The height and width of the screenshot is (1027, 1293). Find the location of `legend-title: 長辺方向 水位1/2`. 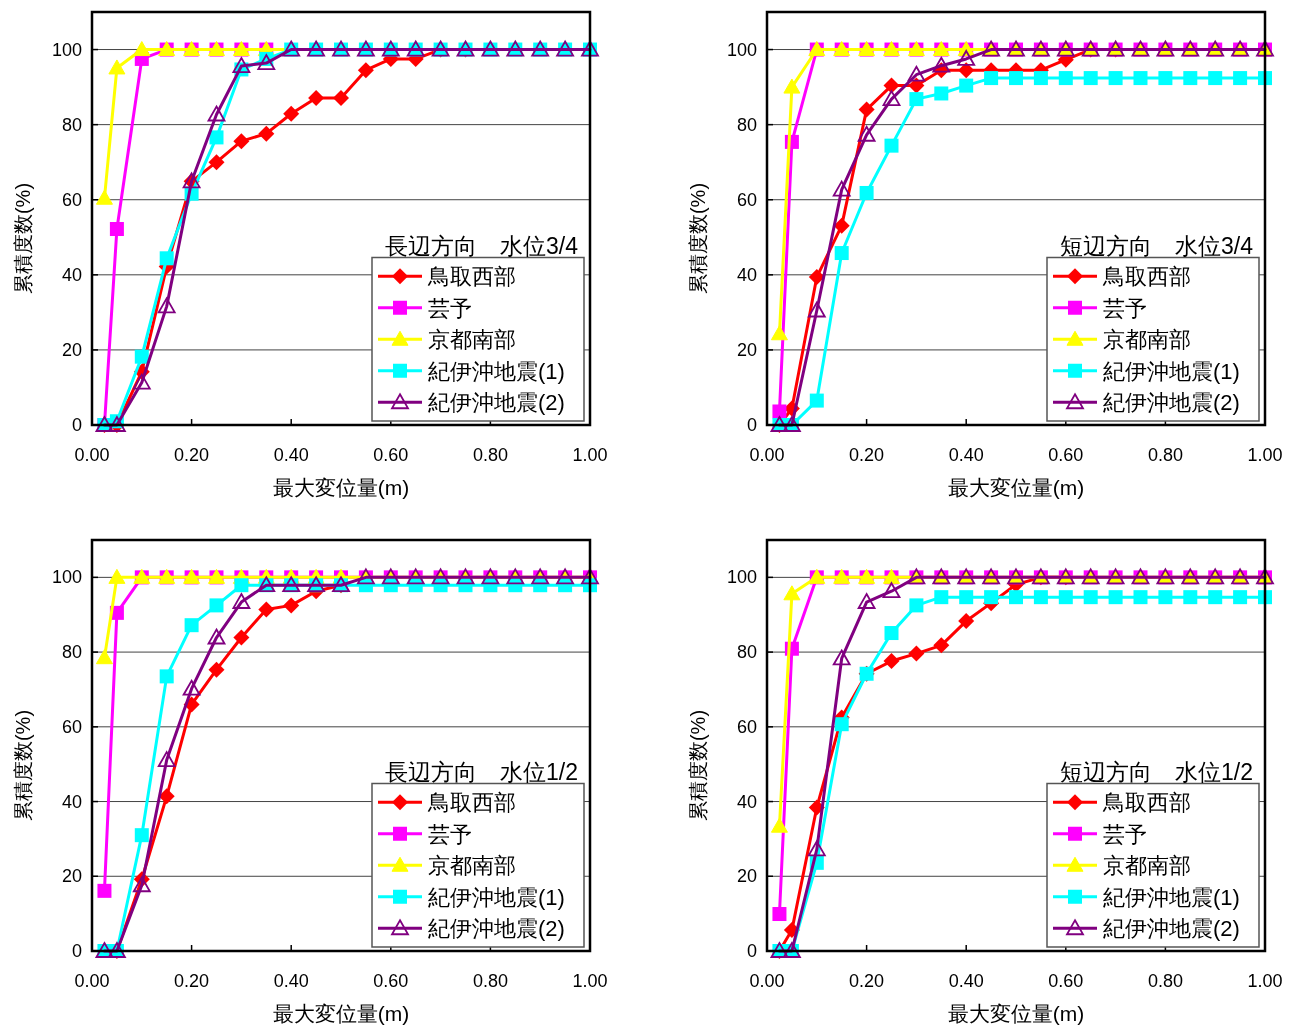

legend-title: 長辺方向 水位1/2 is located at coordinates (481, 771).